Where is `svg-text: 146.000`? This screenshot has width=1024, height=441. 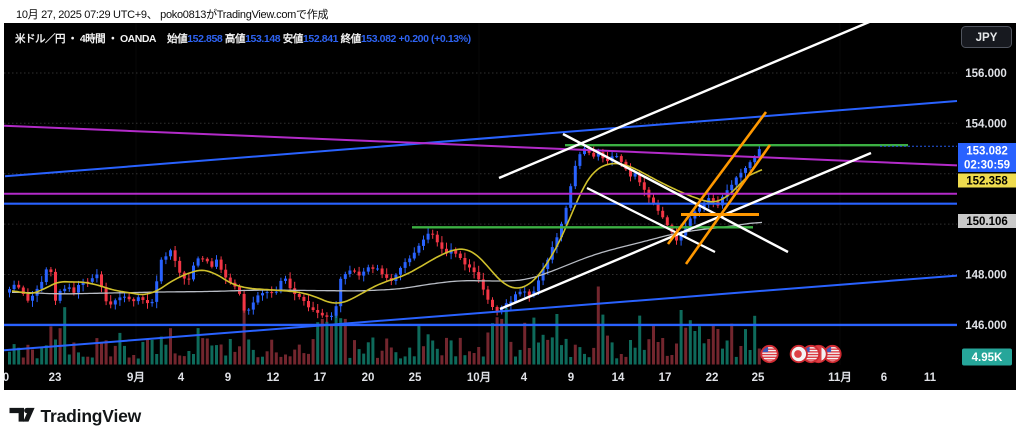
svg-text: 146.000 is located at coordinates (986, 326).